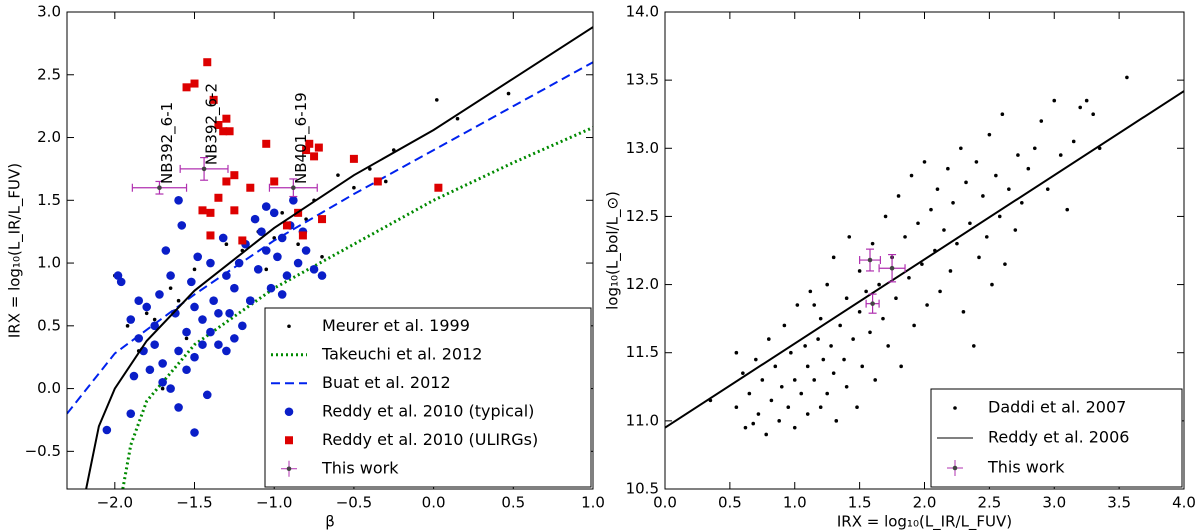 This screenshot has width=1200, height=532. I want to click on legend-label: Daddi et al. 2007, so click(1057, 407).